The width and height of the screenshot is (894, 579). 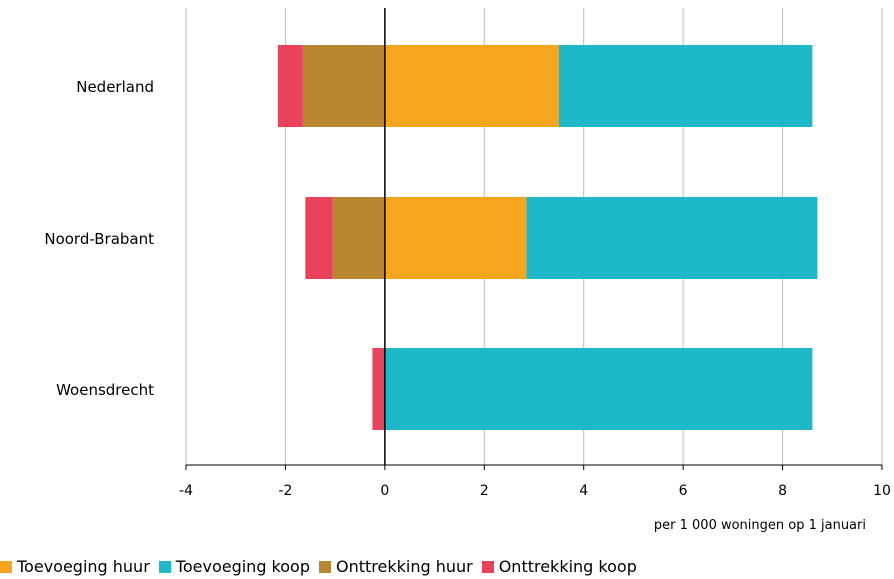 I want to click on legend-item: Toevoeging huur, so click(x=75, y=566).